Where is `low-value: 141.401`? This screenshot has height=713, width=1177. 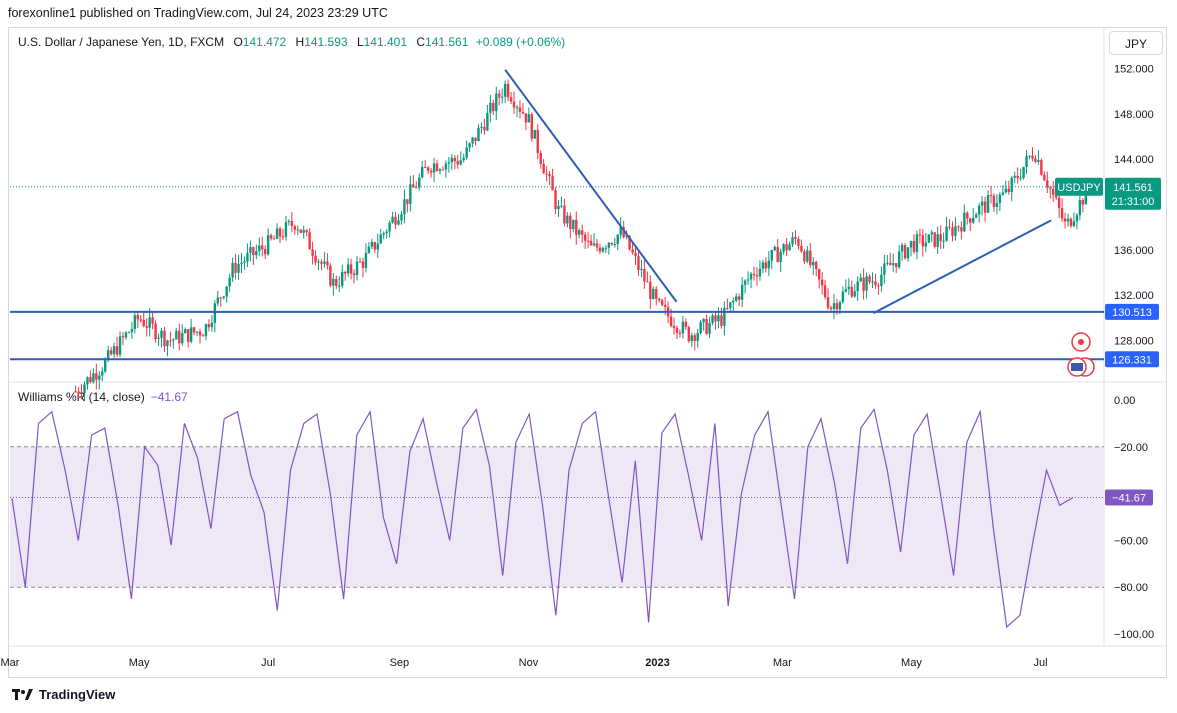 low-value: 141.401 is located at coordinates (385, 42).